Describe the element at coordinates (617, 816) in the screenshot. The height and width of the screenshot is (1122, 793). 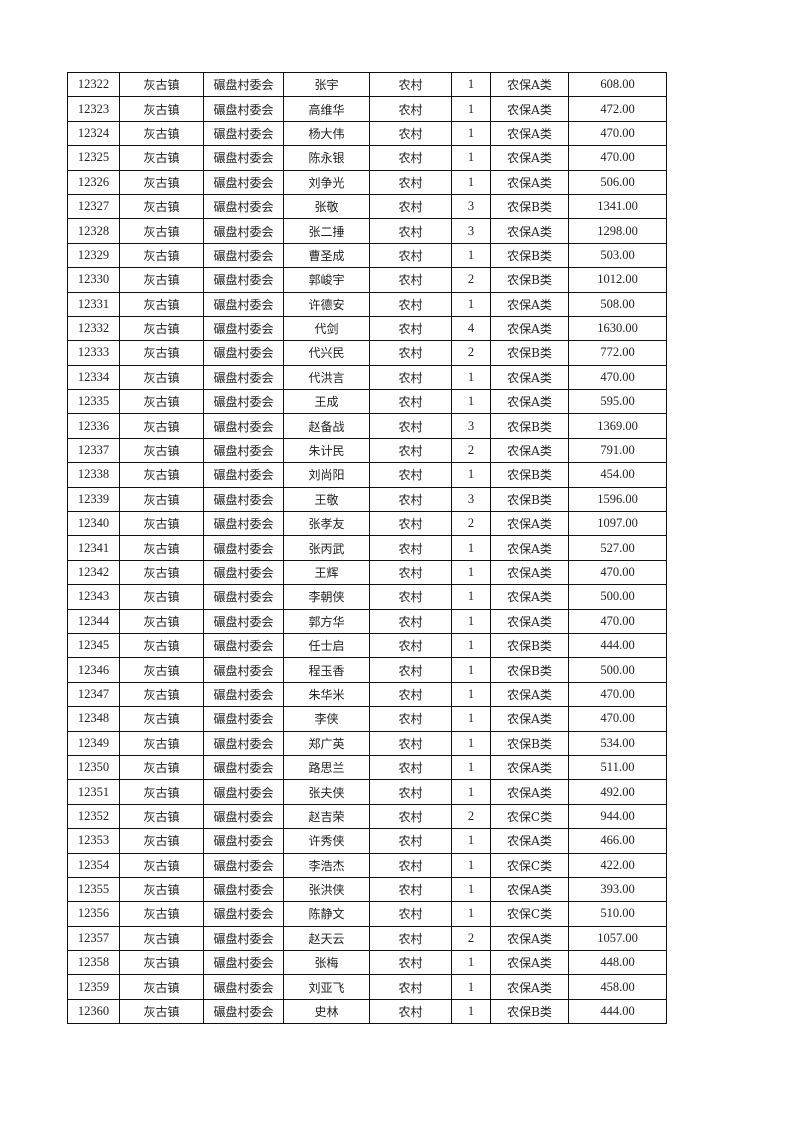
I see `amount-cell: 944.00` at that location.